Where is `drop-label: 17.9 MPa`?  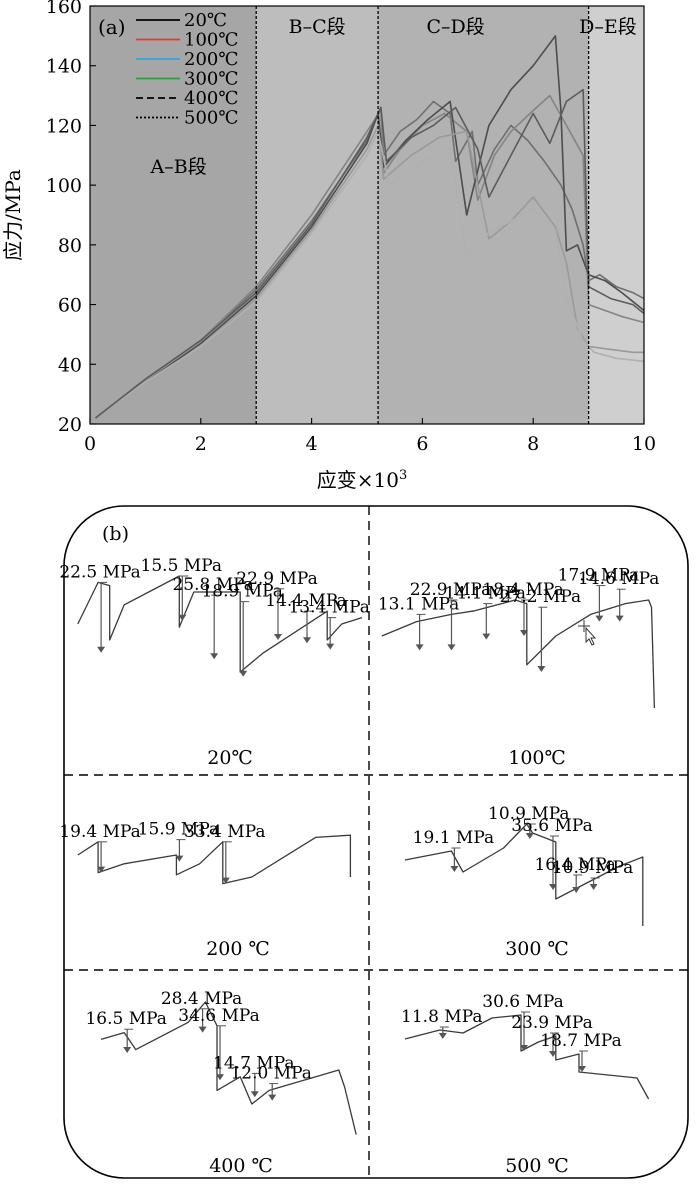
drop-label: 17.9 MPa is located at coordinates (598, 576).